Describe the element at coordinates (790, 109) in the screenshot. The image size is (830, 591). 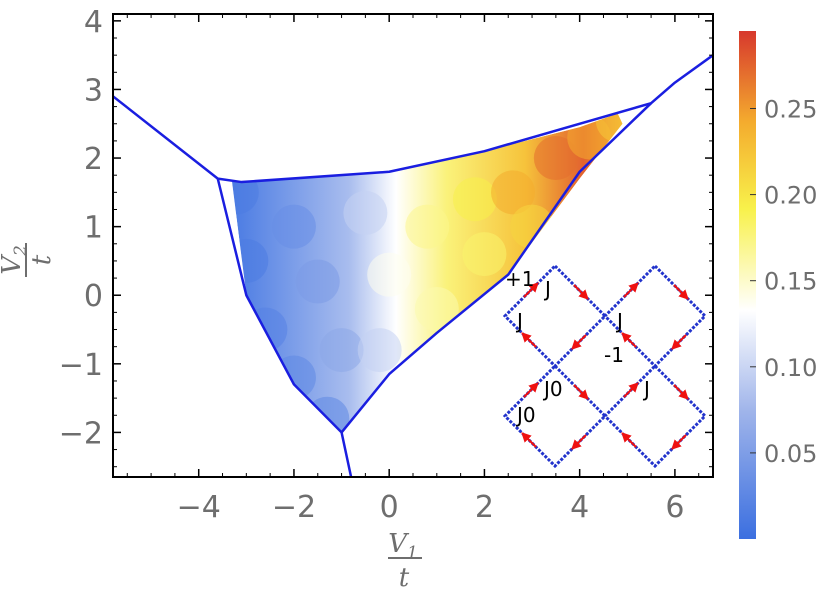
I see `colorbar-tick-label: 0.25` at that location.